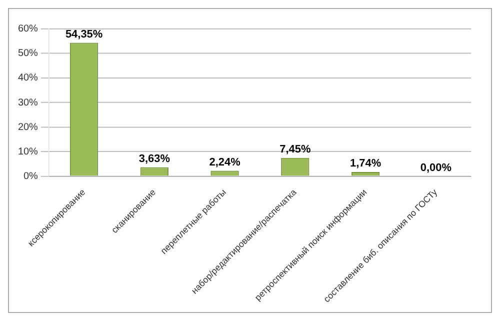 The height and width of the screenshot is (321, 500). I want to click on y-tick-label: 40%, so click(28, 78).